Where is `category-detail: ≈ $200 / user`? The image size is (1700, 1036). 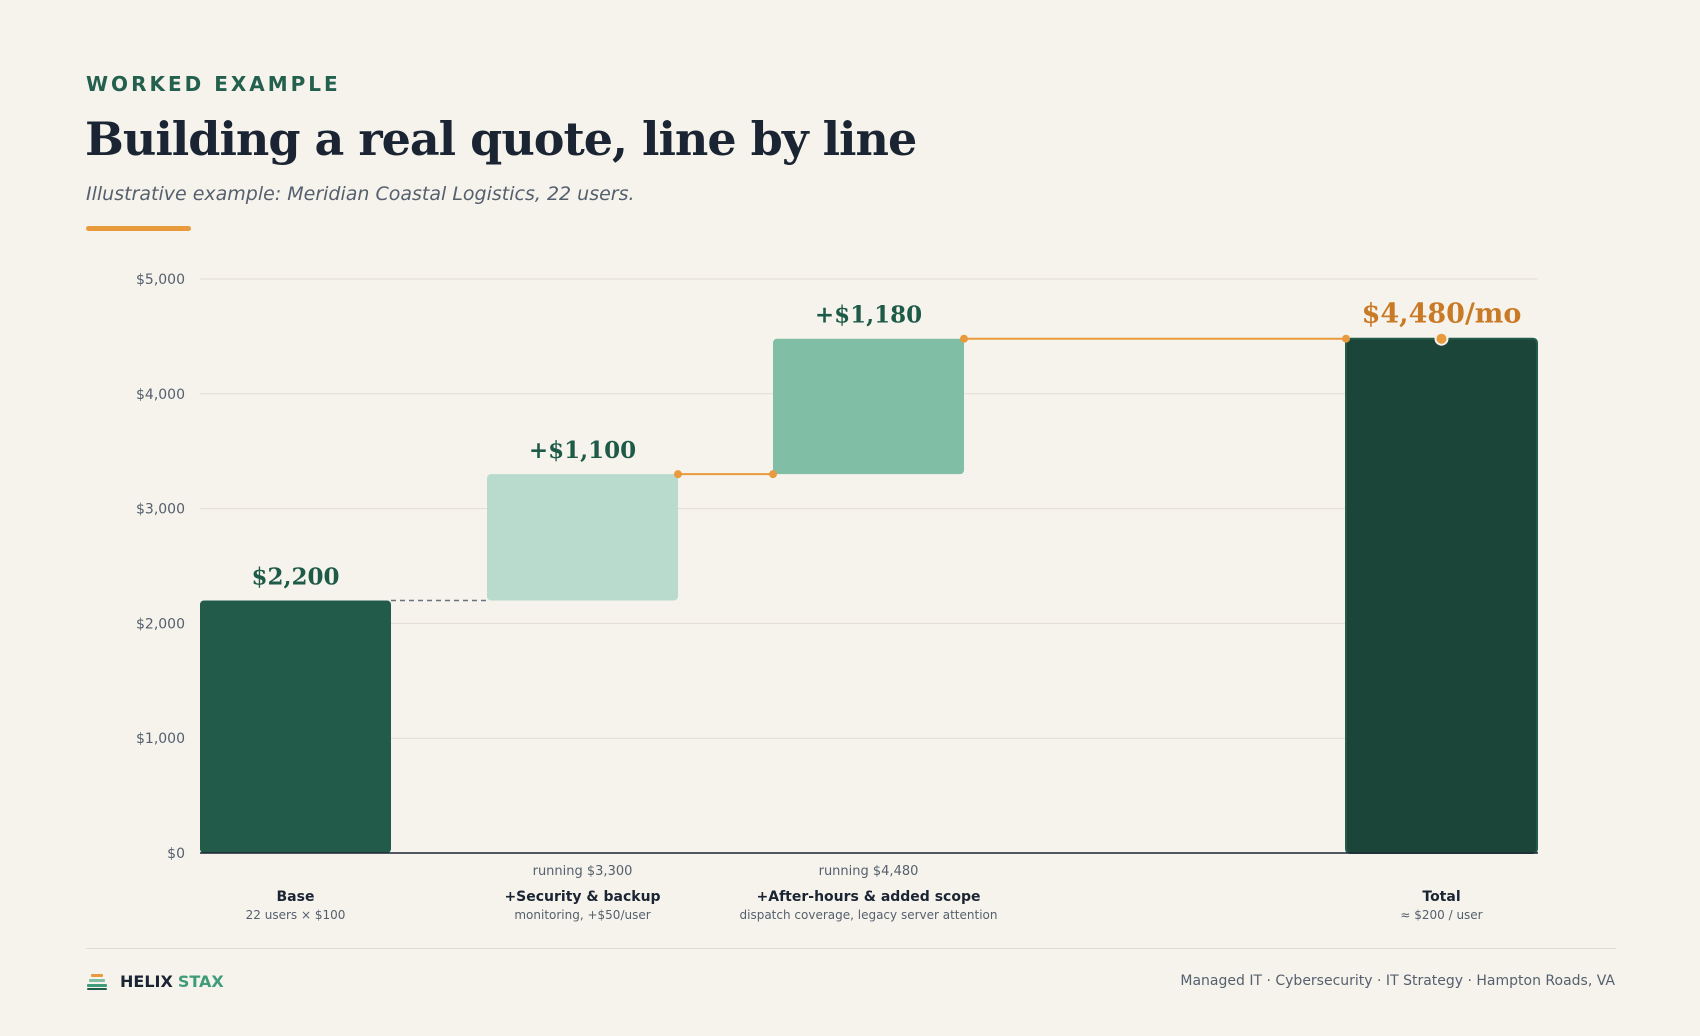 category-detail: ≈ $200 / user is located at coordinates (1441, 915).